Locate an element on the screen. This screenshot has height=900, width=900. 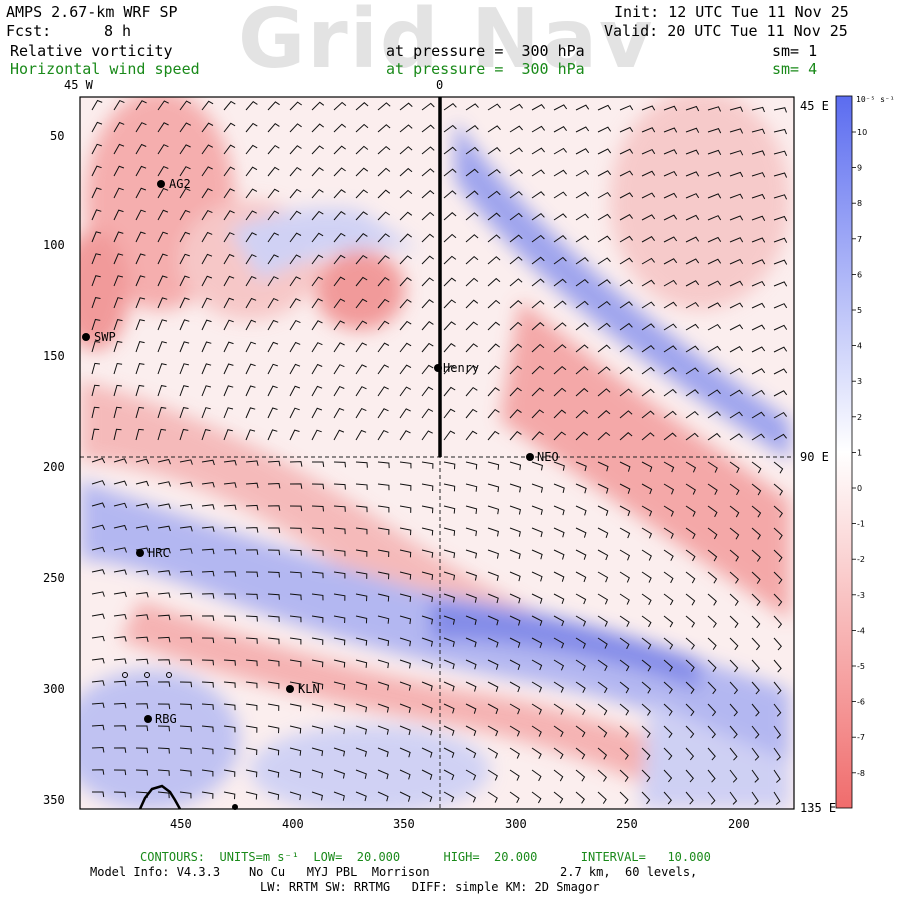
right-label-45e: 45 E is located at coordinates (814, 106).